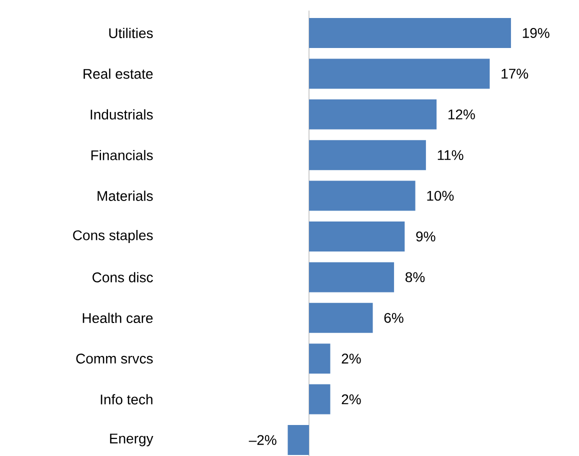 The width and height of the screenshot is (579, 456). Describe the element at coordinates (118, 73) in the screenshot. I see `y-tick-label: Real estate` at that location.